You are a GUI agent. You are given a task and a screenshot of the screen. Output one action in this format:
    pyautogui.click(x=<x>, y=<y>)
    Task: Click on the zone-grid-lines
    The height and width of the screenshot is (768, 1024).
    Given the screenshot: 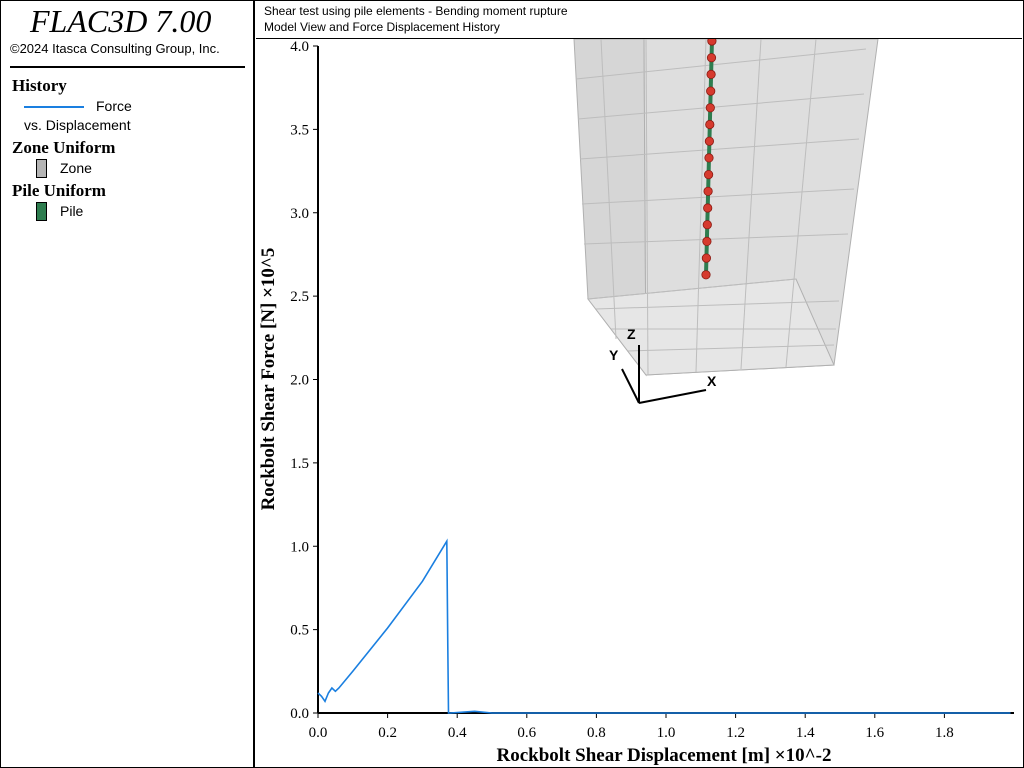 What is the action you would take?
    pyautogui.click(x=721, y=207)
    